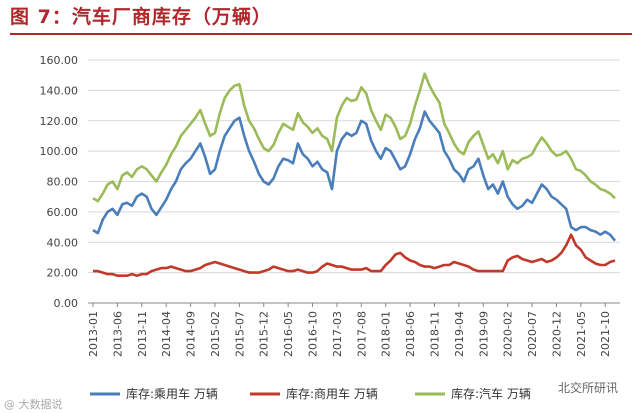  What do you see at coordinates (264, 334) in the screenshot?
I see `x-tick-label: 2015-12` at bounding box center [264, 334].